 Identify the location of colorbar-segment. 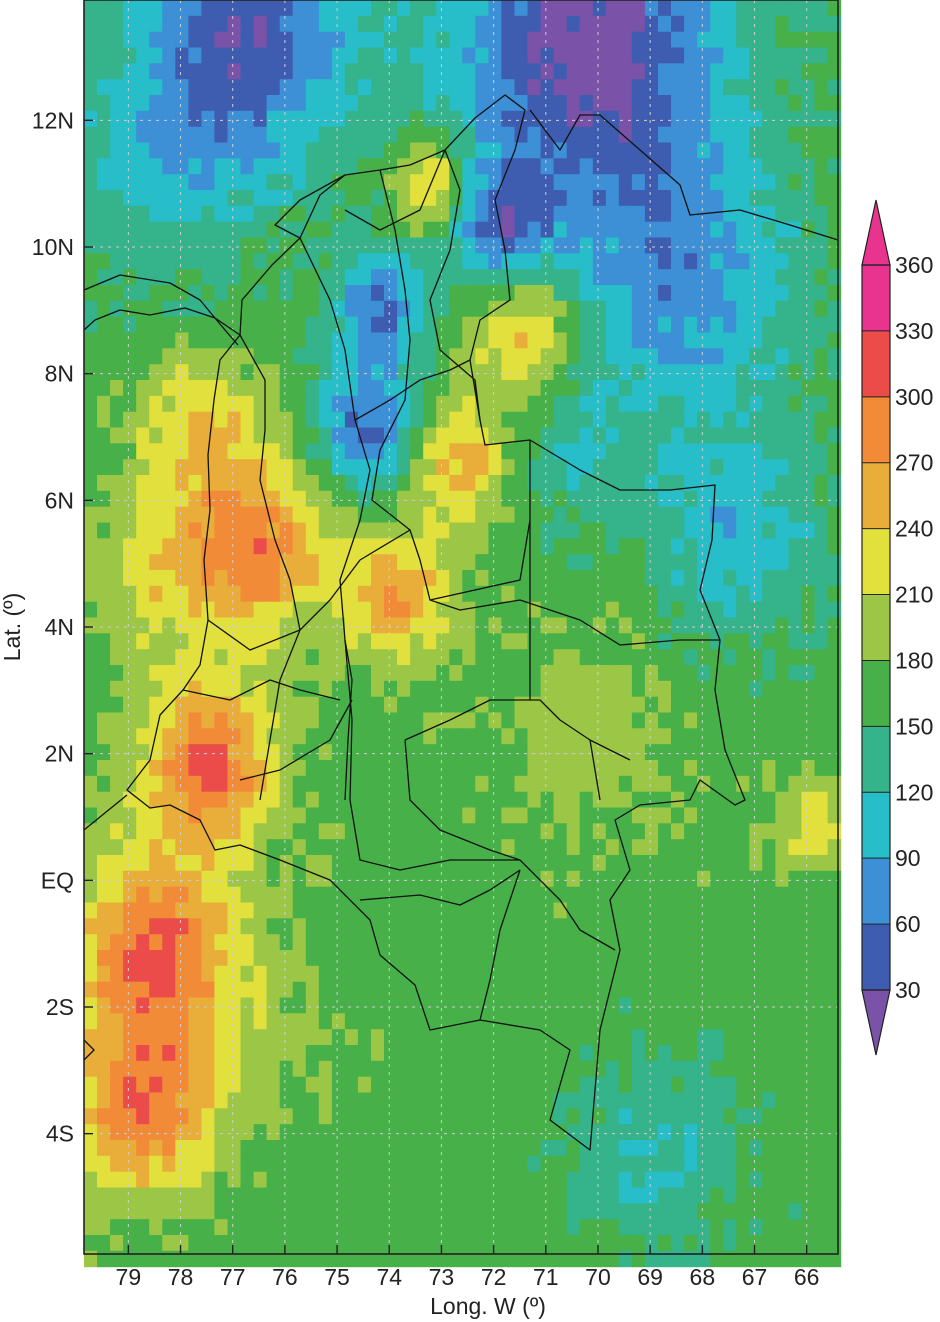
(876, 430).